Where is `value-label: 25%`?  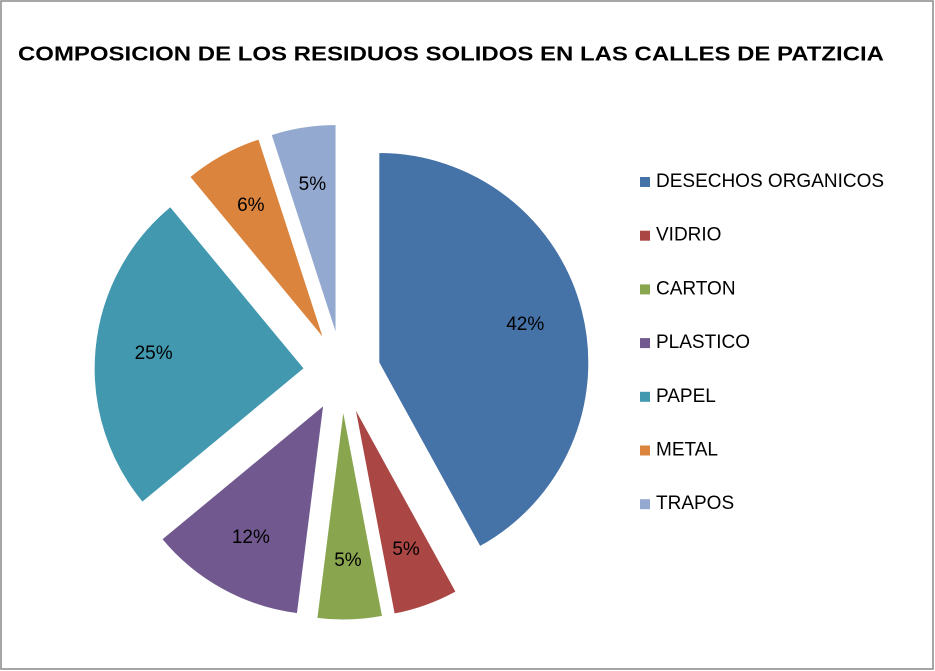 value-label: 25% is located at coordinates (154, 353).